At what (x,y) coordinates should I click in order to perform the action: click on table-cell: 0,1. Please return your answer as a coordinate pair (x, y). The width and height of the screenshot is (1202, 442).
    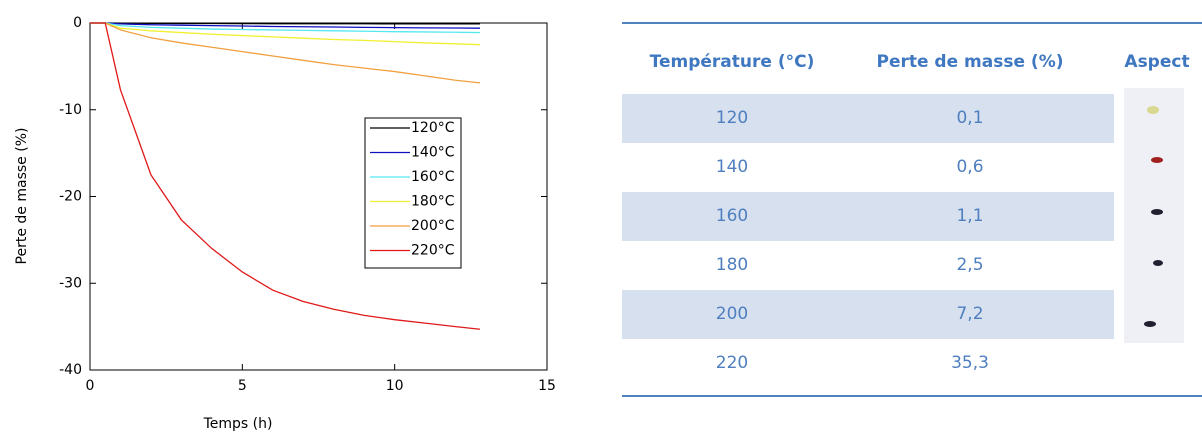
    Looking at the image, I should click on (969, 118).